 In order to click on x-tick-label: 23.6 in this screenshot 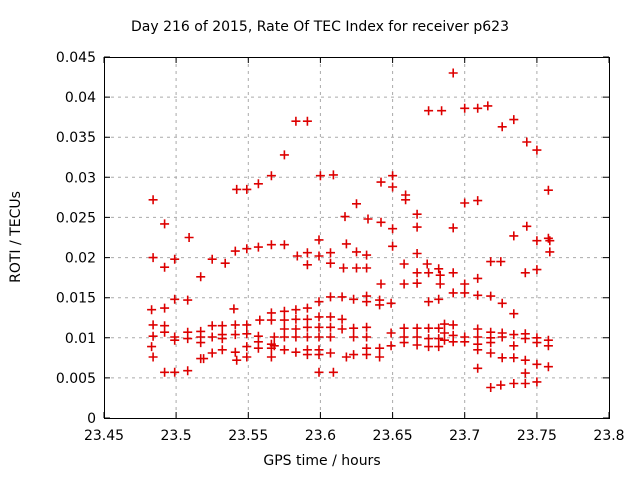, I will do `click(320, 436)`.